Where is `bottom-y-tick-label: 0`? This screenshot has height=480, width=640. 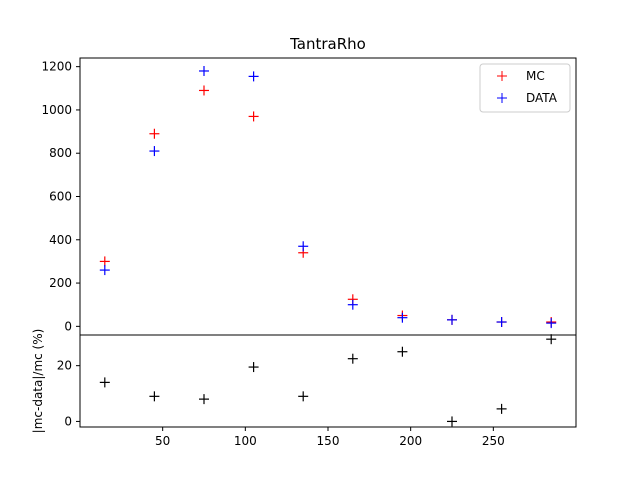
bottom-y-tick-label: 0 is located at coordinates (68, 421).